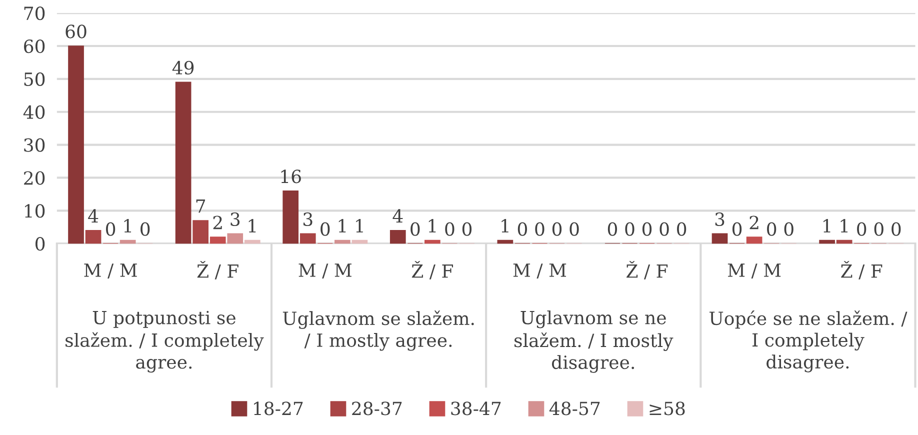  I want to click on text: Uglavnom se slažem. / I mostly agree., so click(378, 330).